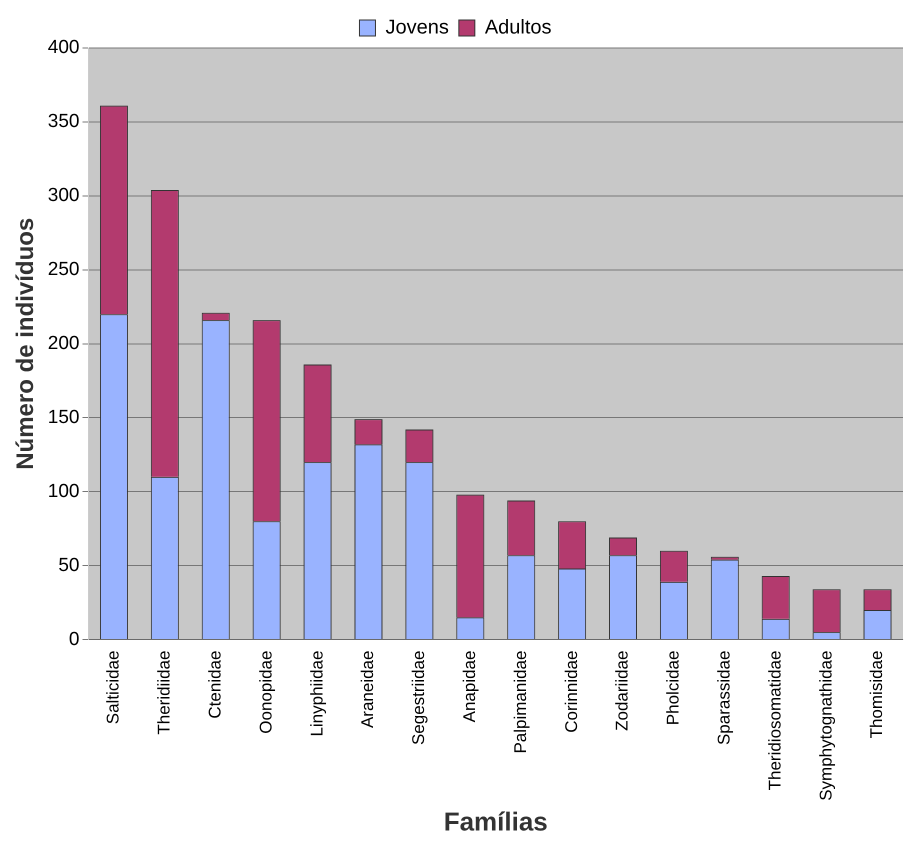 The width and height of the screenshot is (921, 851). Describe the element at coordinates (418, 698) in the screenshot. I see `x-tick-label: Segestriidae` at that location.